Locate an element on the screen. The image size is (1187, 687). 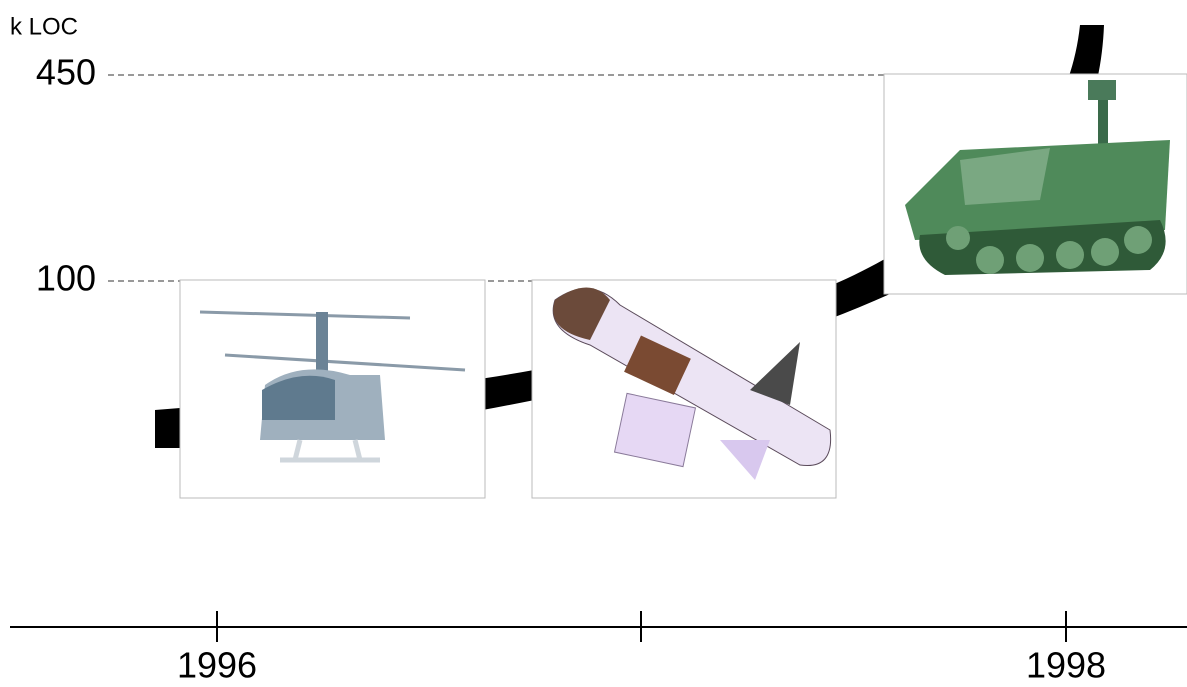
x-tick-label: 1996 is located at coordinates (217, 665).